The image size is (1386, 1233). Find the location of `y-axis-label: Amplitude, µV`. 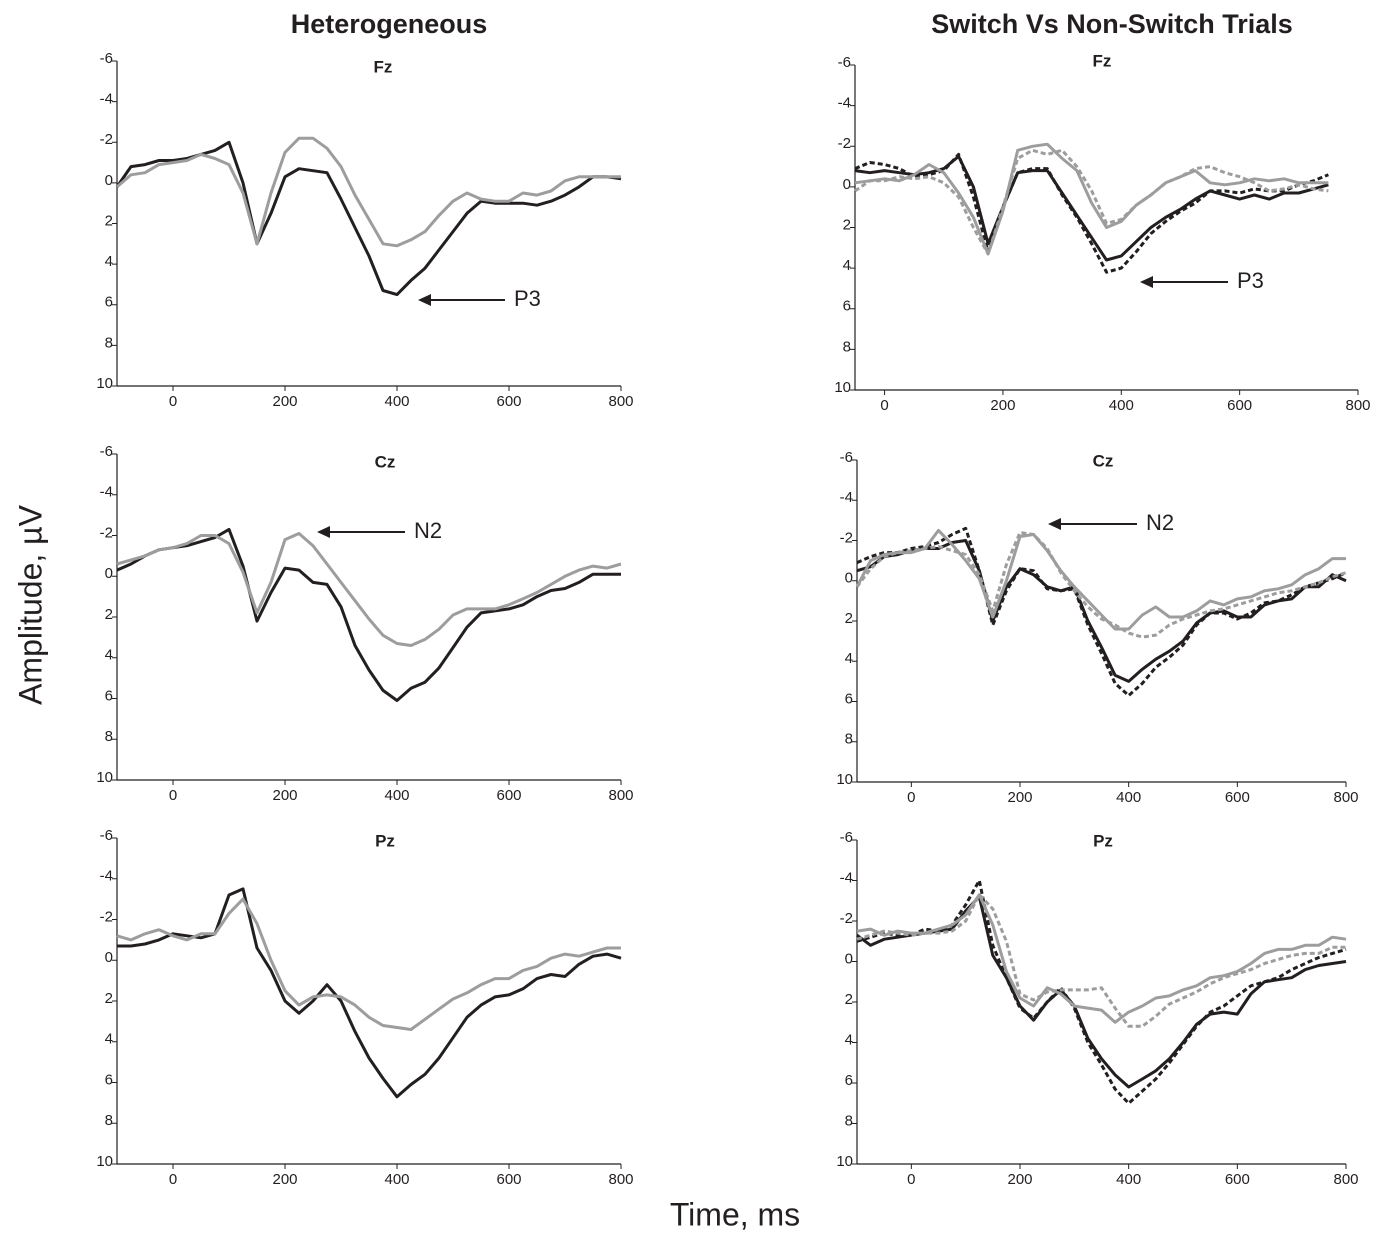

y-axis-label: Amplitude, µV is located at coordinates (30, 604).